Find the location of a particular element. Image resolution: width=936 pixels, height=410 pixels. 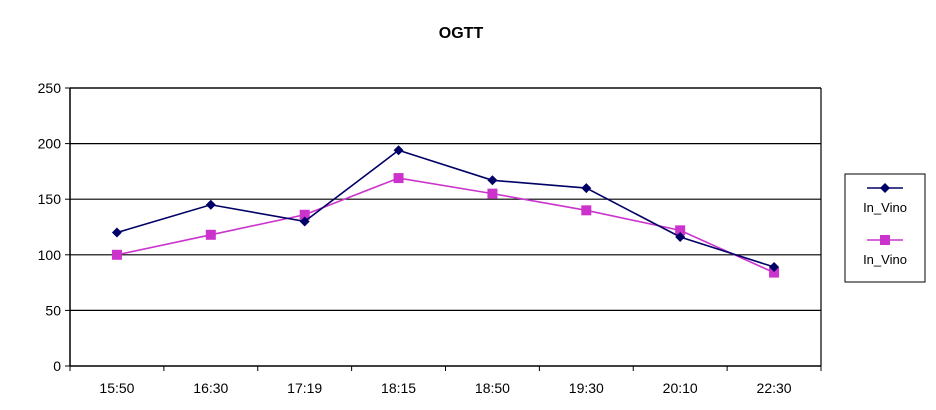

x-tick-label: 19:30 is located at coordinates (586, 388).